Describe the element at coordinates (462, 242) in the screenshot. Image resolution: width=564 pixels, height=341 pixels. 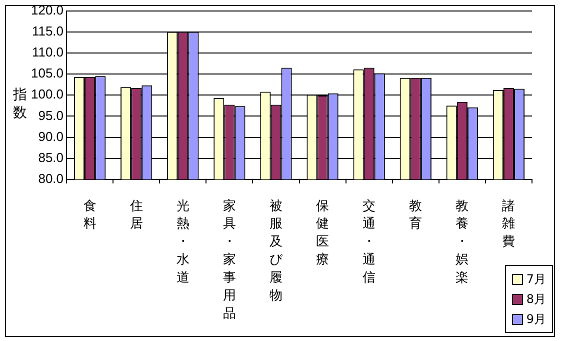
I see `x-tick-label: 教養・娯楽` at that location.